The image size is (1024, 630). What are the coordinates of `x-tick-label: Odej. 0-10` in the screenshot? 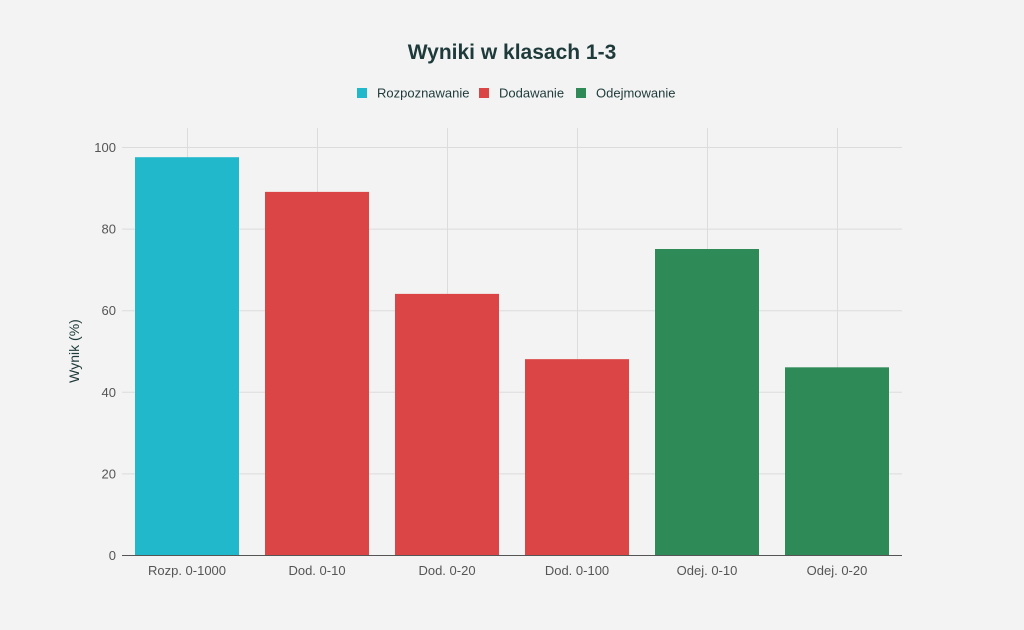 It's located at (707, 570).